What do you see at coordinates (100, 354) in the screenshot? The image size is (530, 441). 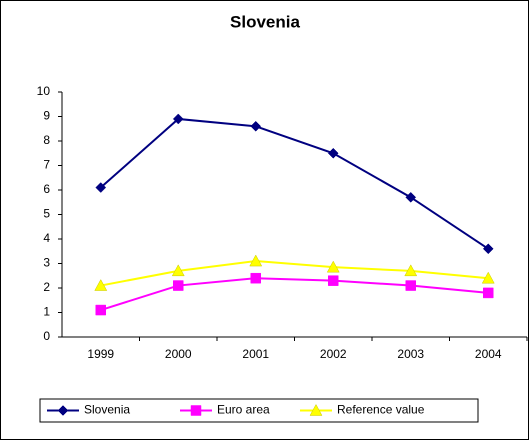 I see `x-tick-label: 1999` at bounding box center [100, 354].